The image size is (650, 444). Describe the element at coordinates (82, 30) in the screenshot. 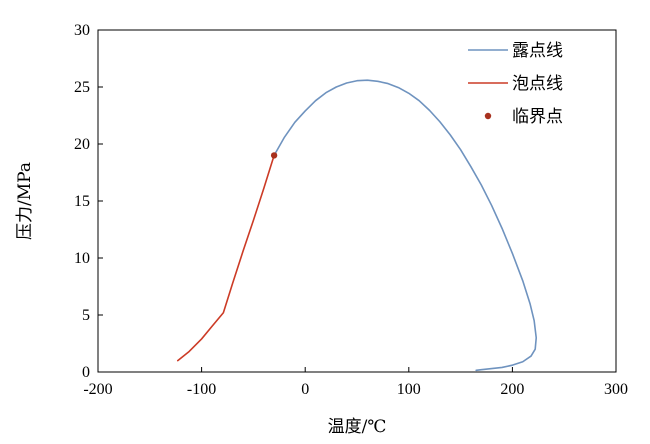

I see `y-tick-label: 30` at that location.